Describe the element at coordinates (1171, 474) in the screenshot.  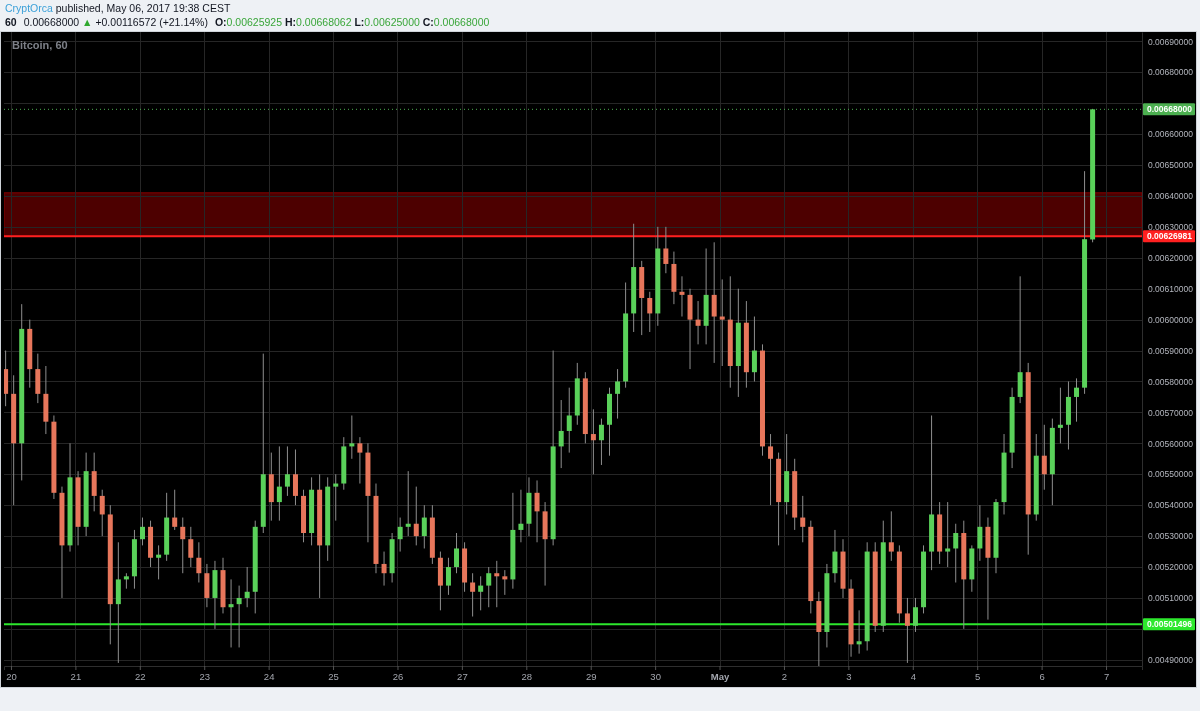
I see `y-tick-label: 0.00550000` at that location.